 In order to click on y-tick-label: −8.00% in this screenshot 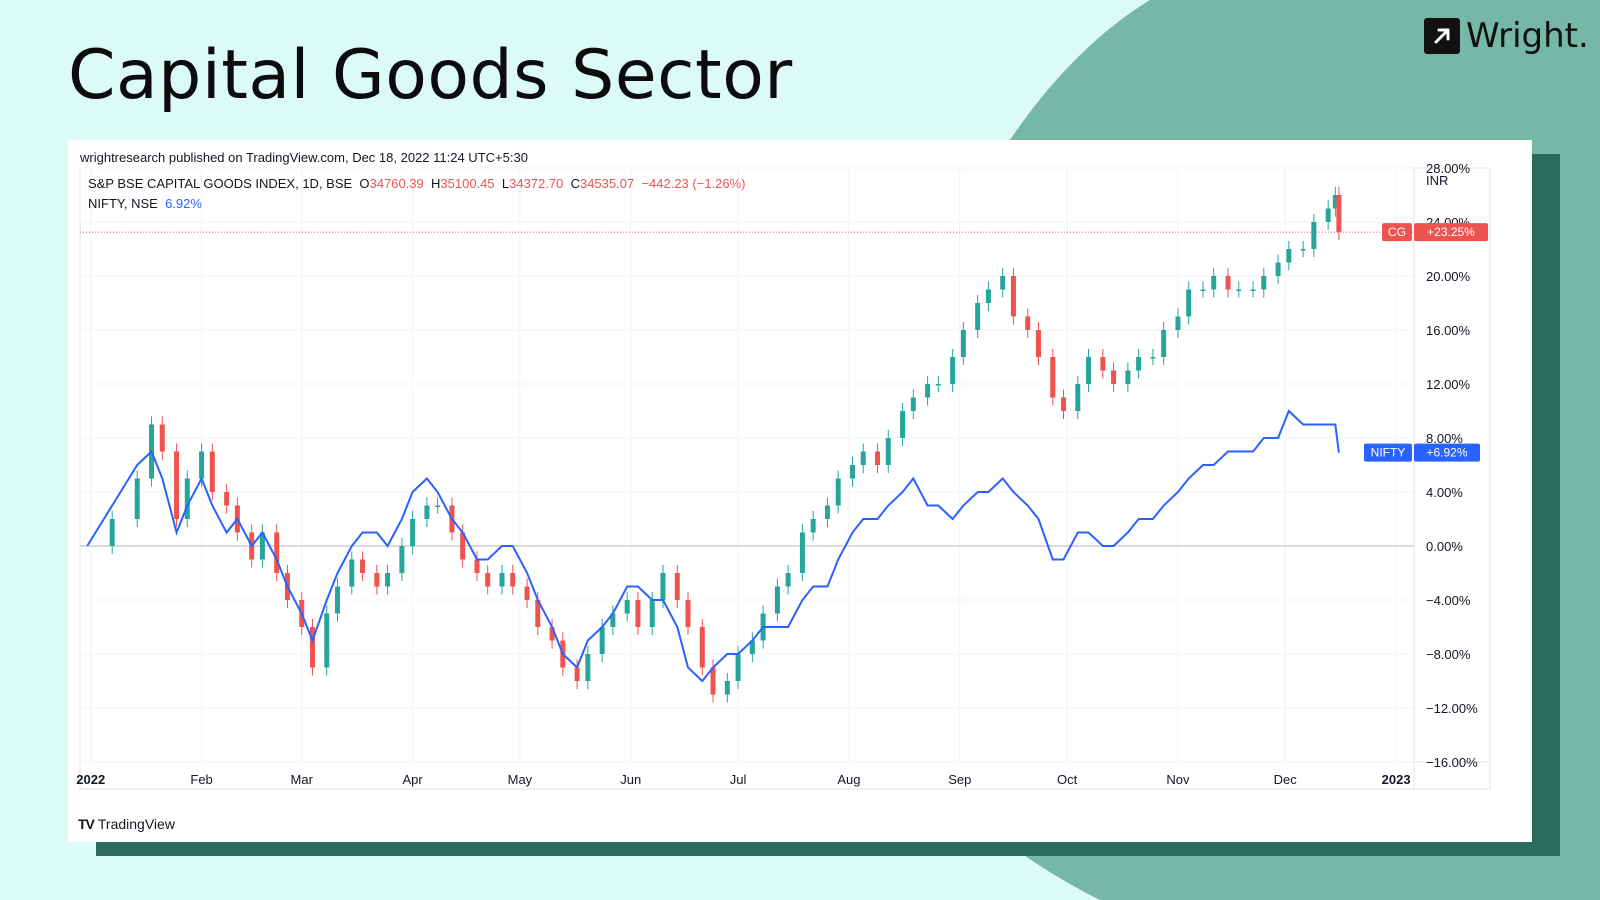, I will do `click(1448, 654)`.